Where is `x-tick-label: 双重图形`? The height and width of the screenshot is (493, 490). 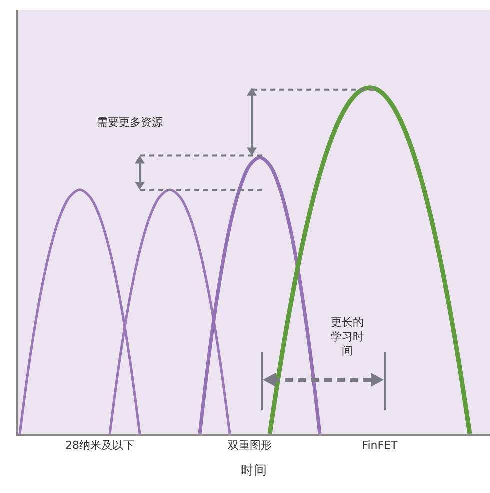 x-tick-label: 双重图形 is located at coordinates (250, 445).